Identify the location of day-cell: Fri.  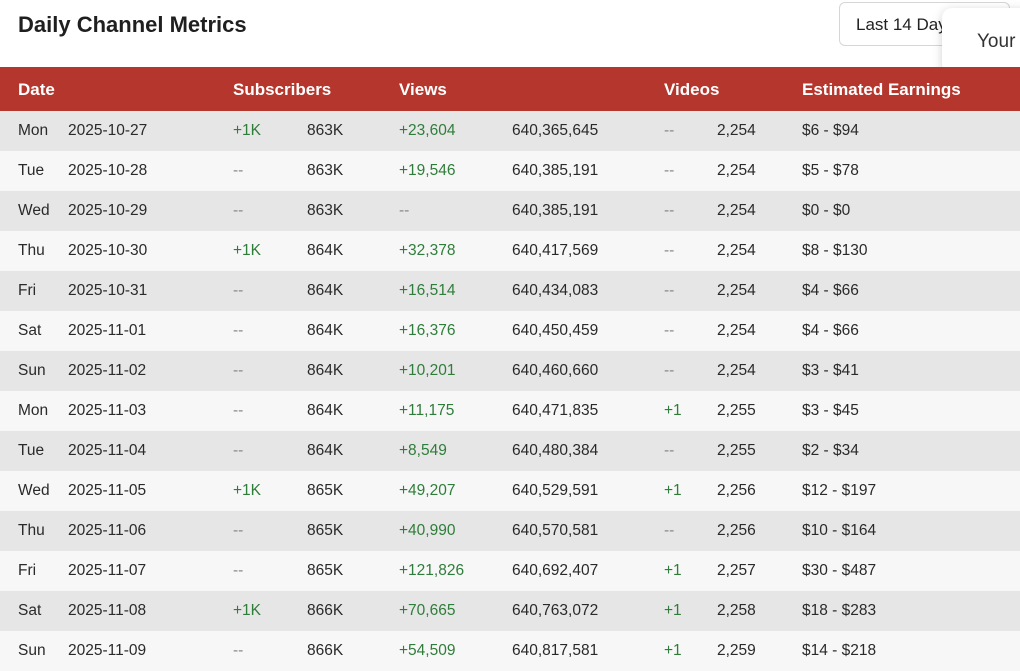
(27, 570).